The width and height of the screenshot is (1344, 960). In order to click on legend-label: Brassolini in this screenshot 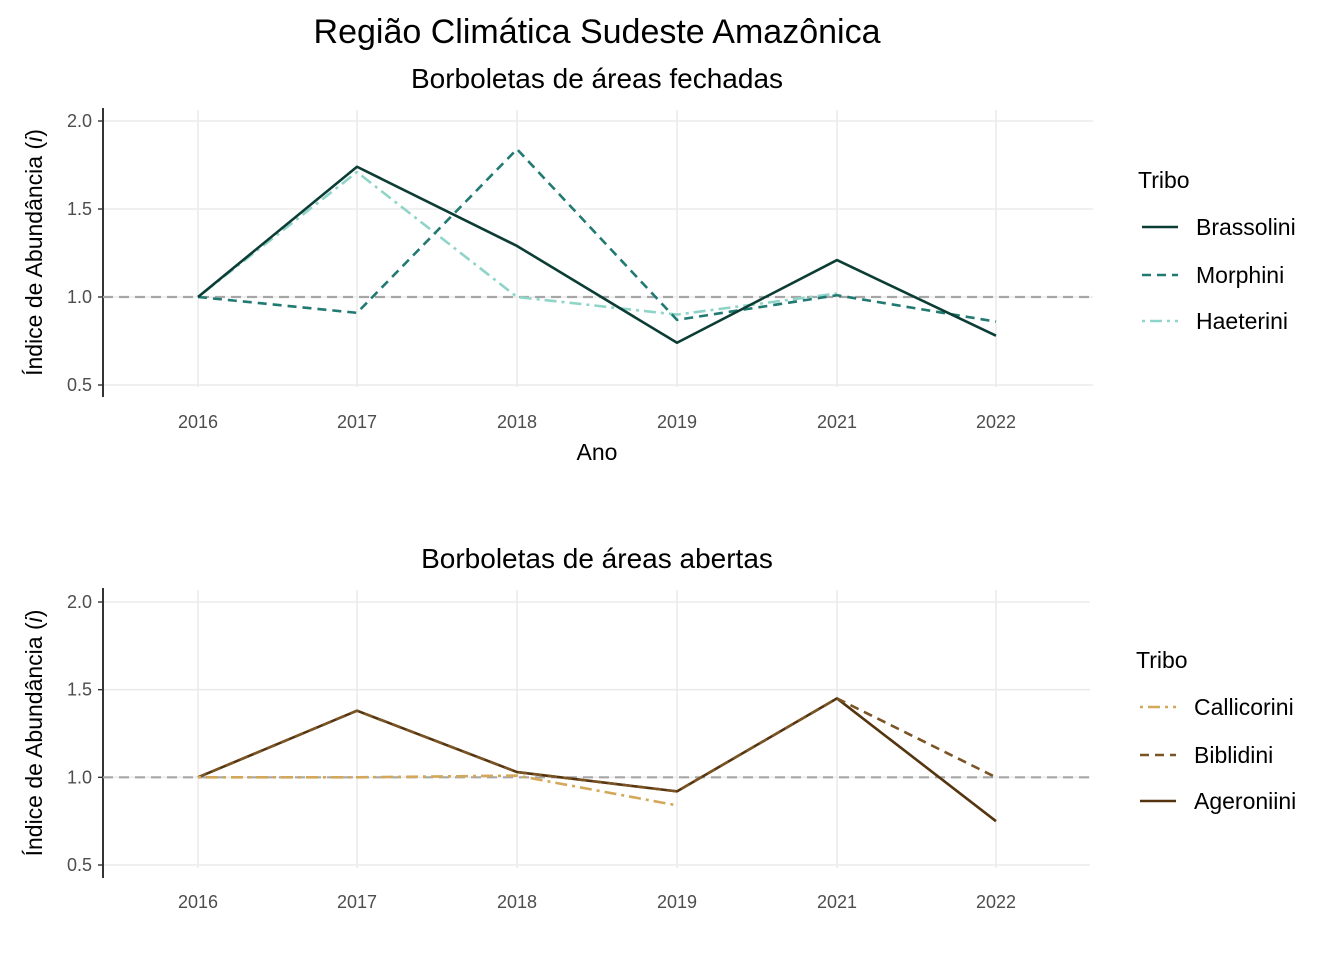, I will do `click(1246, 227)`.